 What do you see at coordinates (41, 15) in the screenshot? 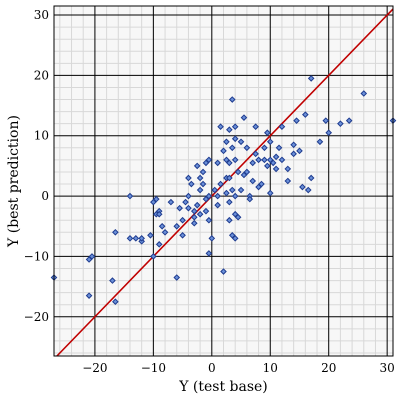
I see `y-tick-label: 30` at bounding box center [41, 15].